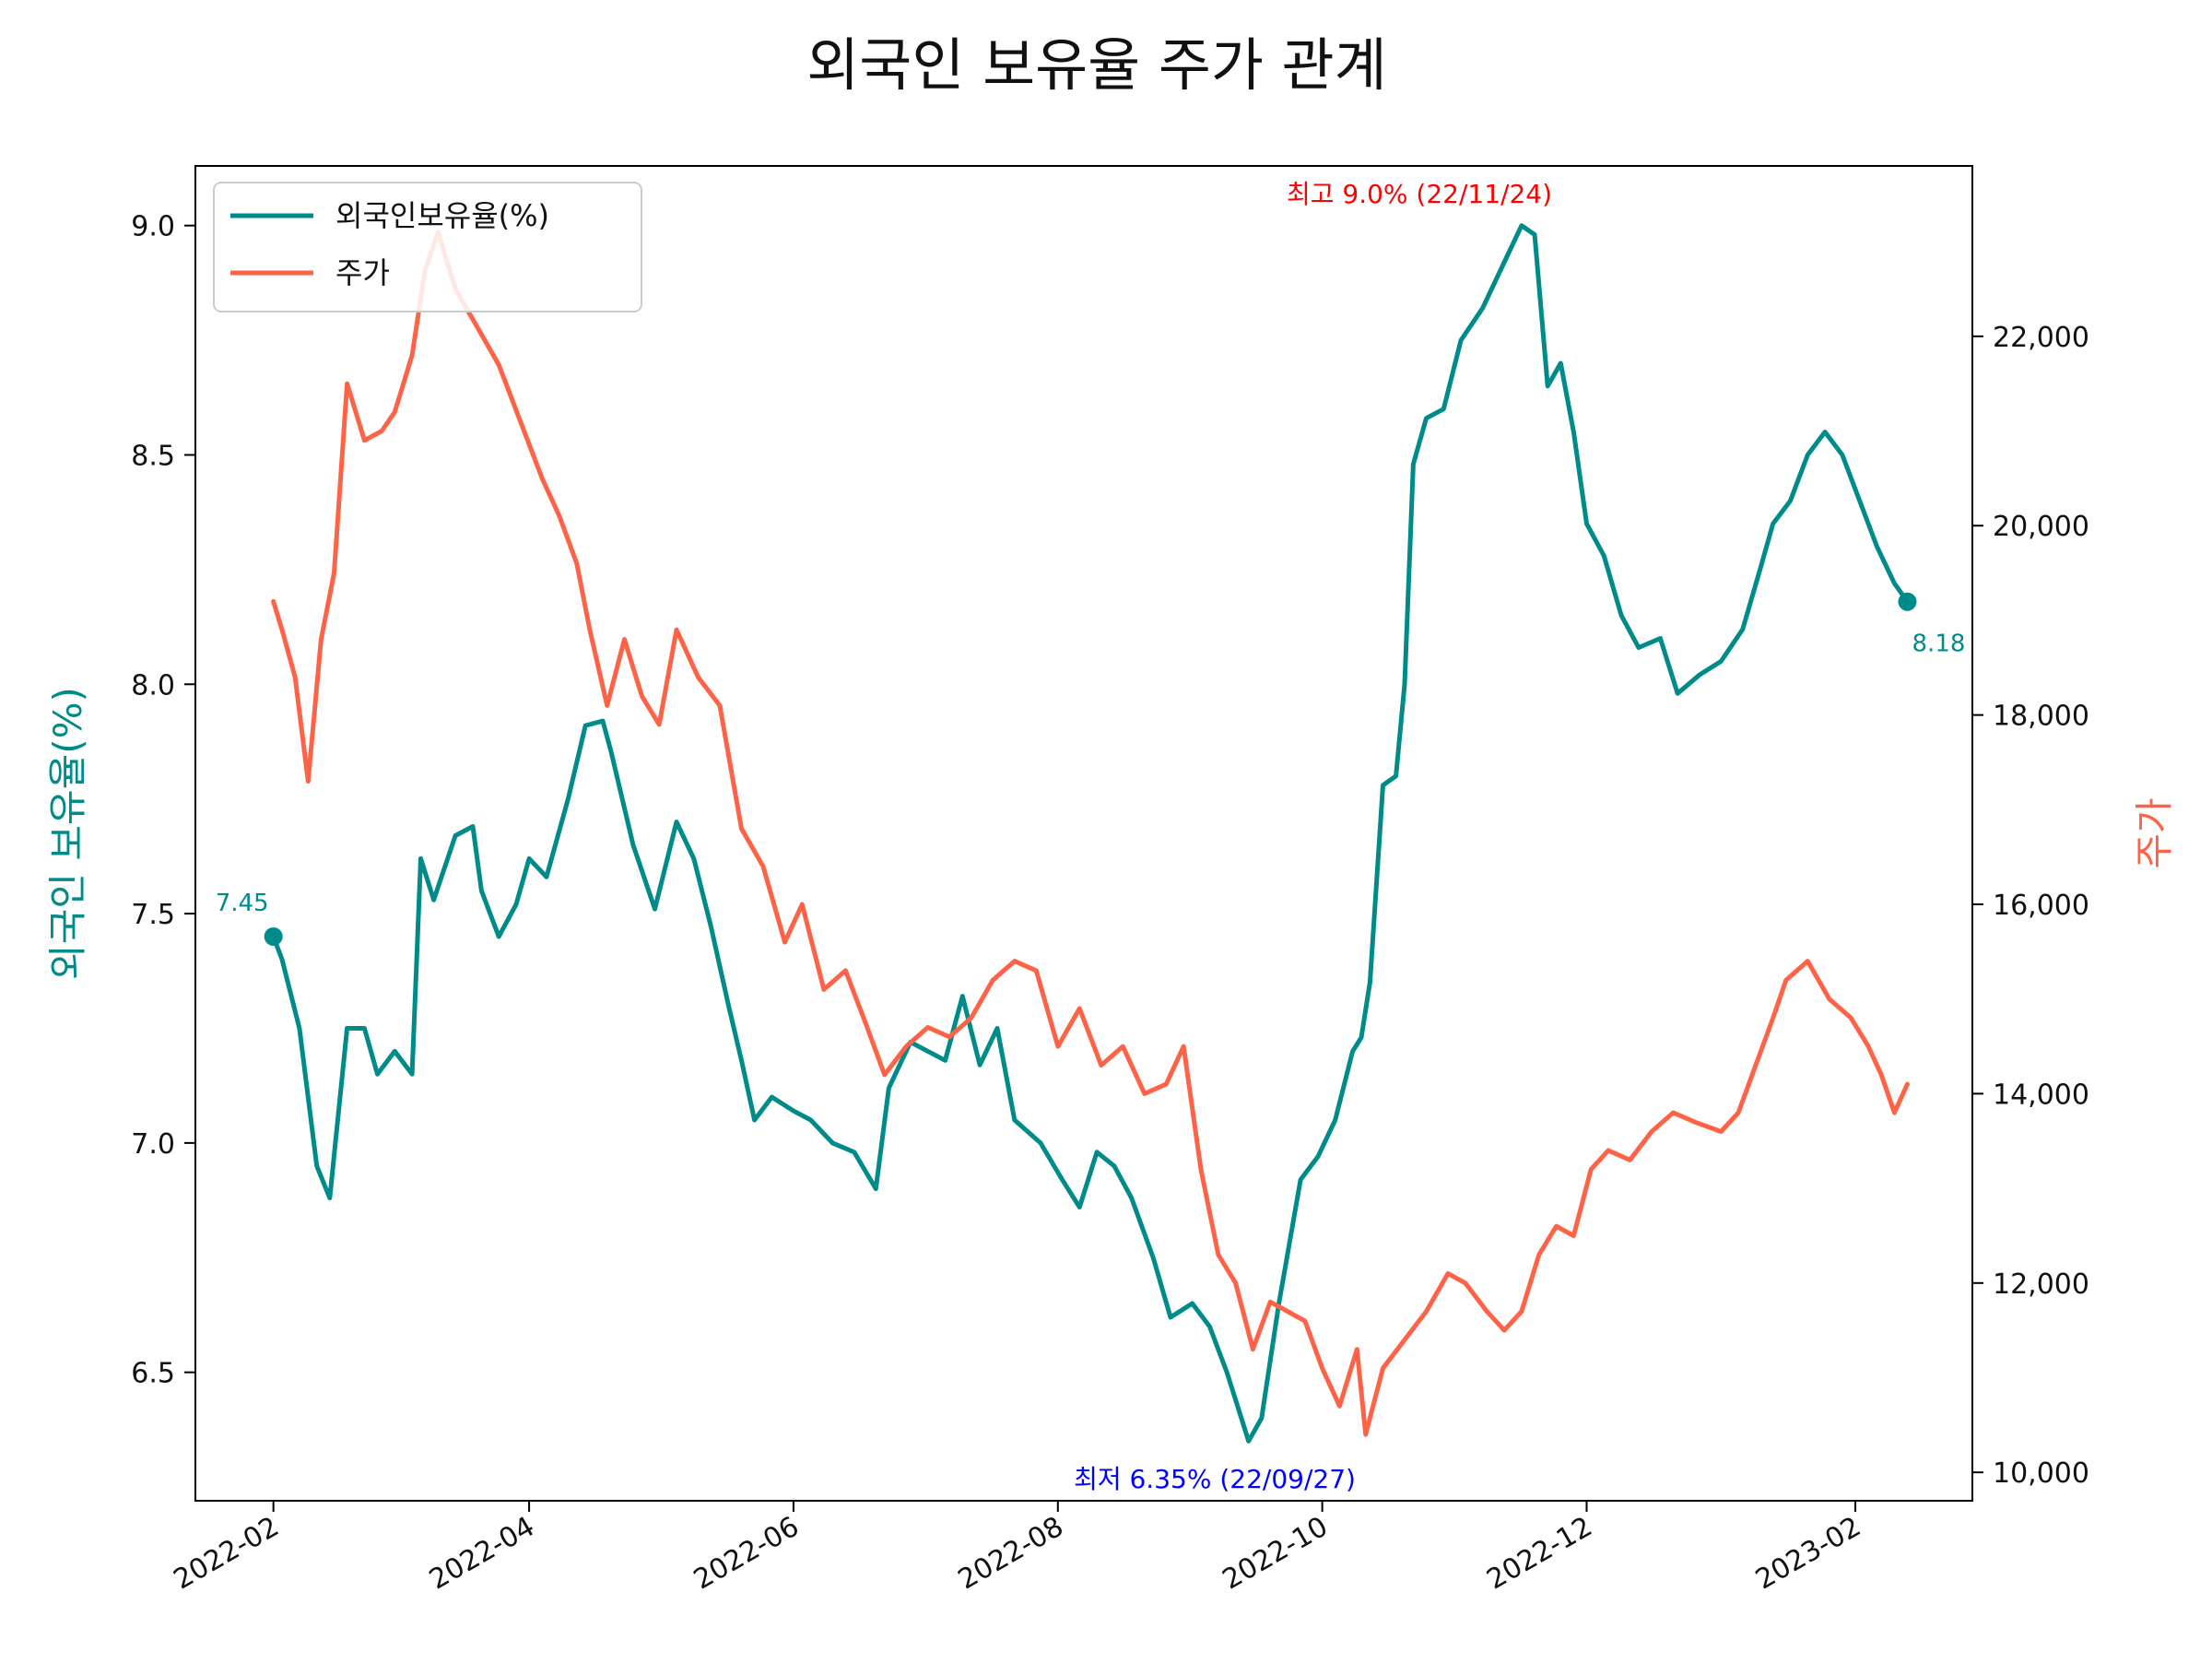 The image size is (2212, 1663). I want to click on y-right-tick-label: 20,000, so click(2041, 527).